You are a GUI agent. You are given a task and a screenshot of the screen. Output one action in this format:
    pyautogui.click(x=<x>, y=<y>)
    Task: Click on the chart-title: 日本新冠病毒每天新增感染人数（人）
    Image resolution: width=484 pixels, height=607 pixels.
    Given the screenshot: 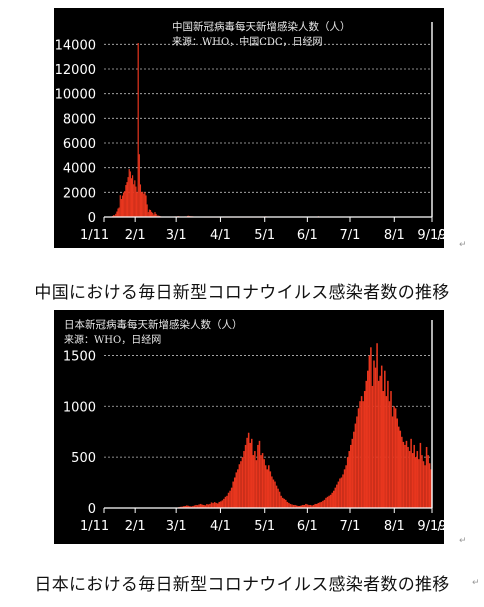 What is the action you would take?
    pyautogui.click(x=153, y=324)
    